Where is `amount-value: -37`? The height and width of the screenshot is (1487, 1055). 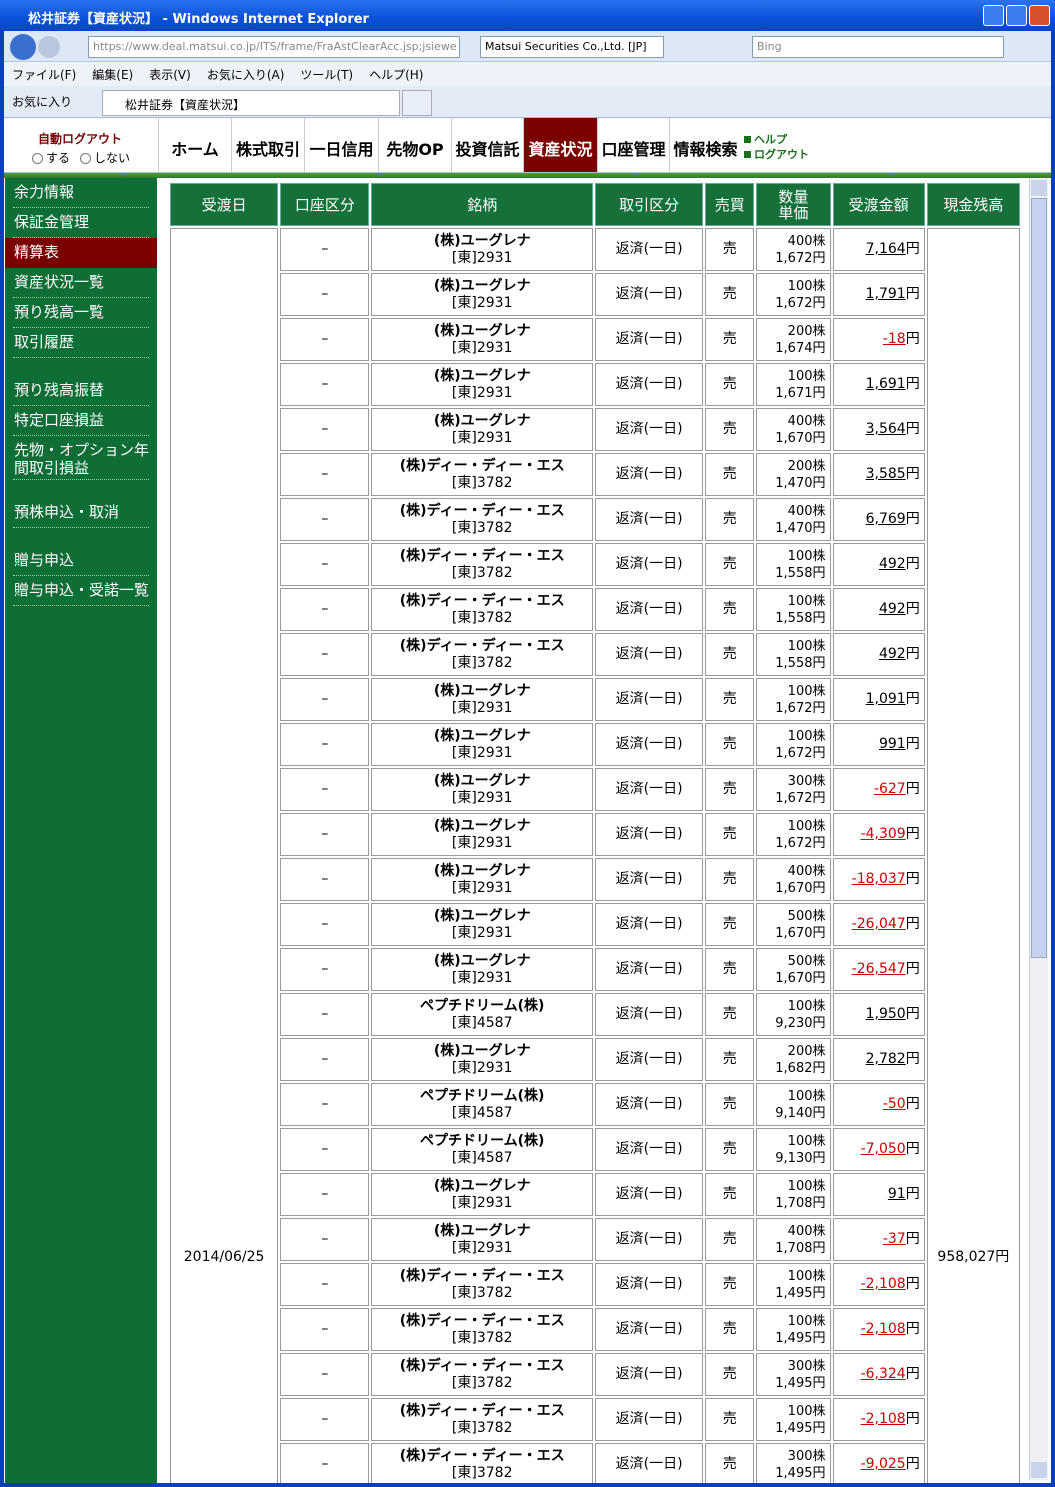
amount-value: -37 is located at coordinates (894, 1239).